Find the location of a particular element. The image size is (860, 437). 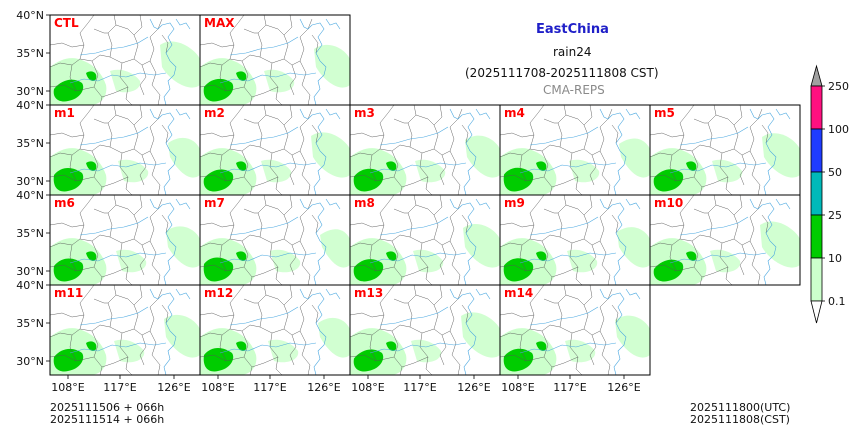

panel-m5: m5 is located at coordinates (725, 150).